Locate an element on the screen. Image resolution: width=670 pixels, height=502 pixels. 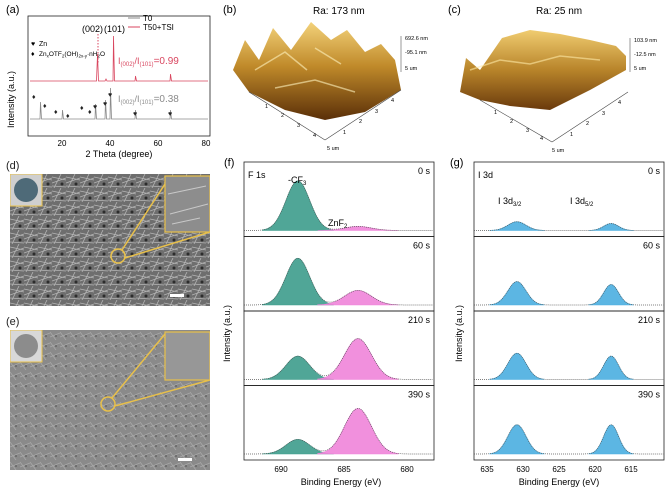
xps-g-time-label: 390 s is located at coordinates (649, 395).